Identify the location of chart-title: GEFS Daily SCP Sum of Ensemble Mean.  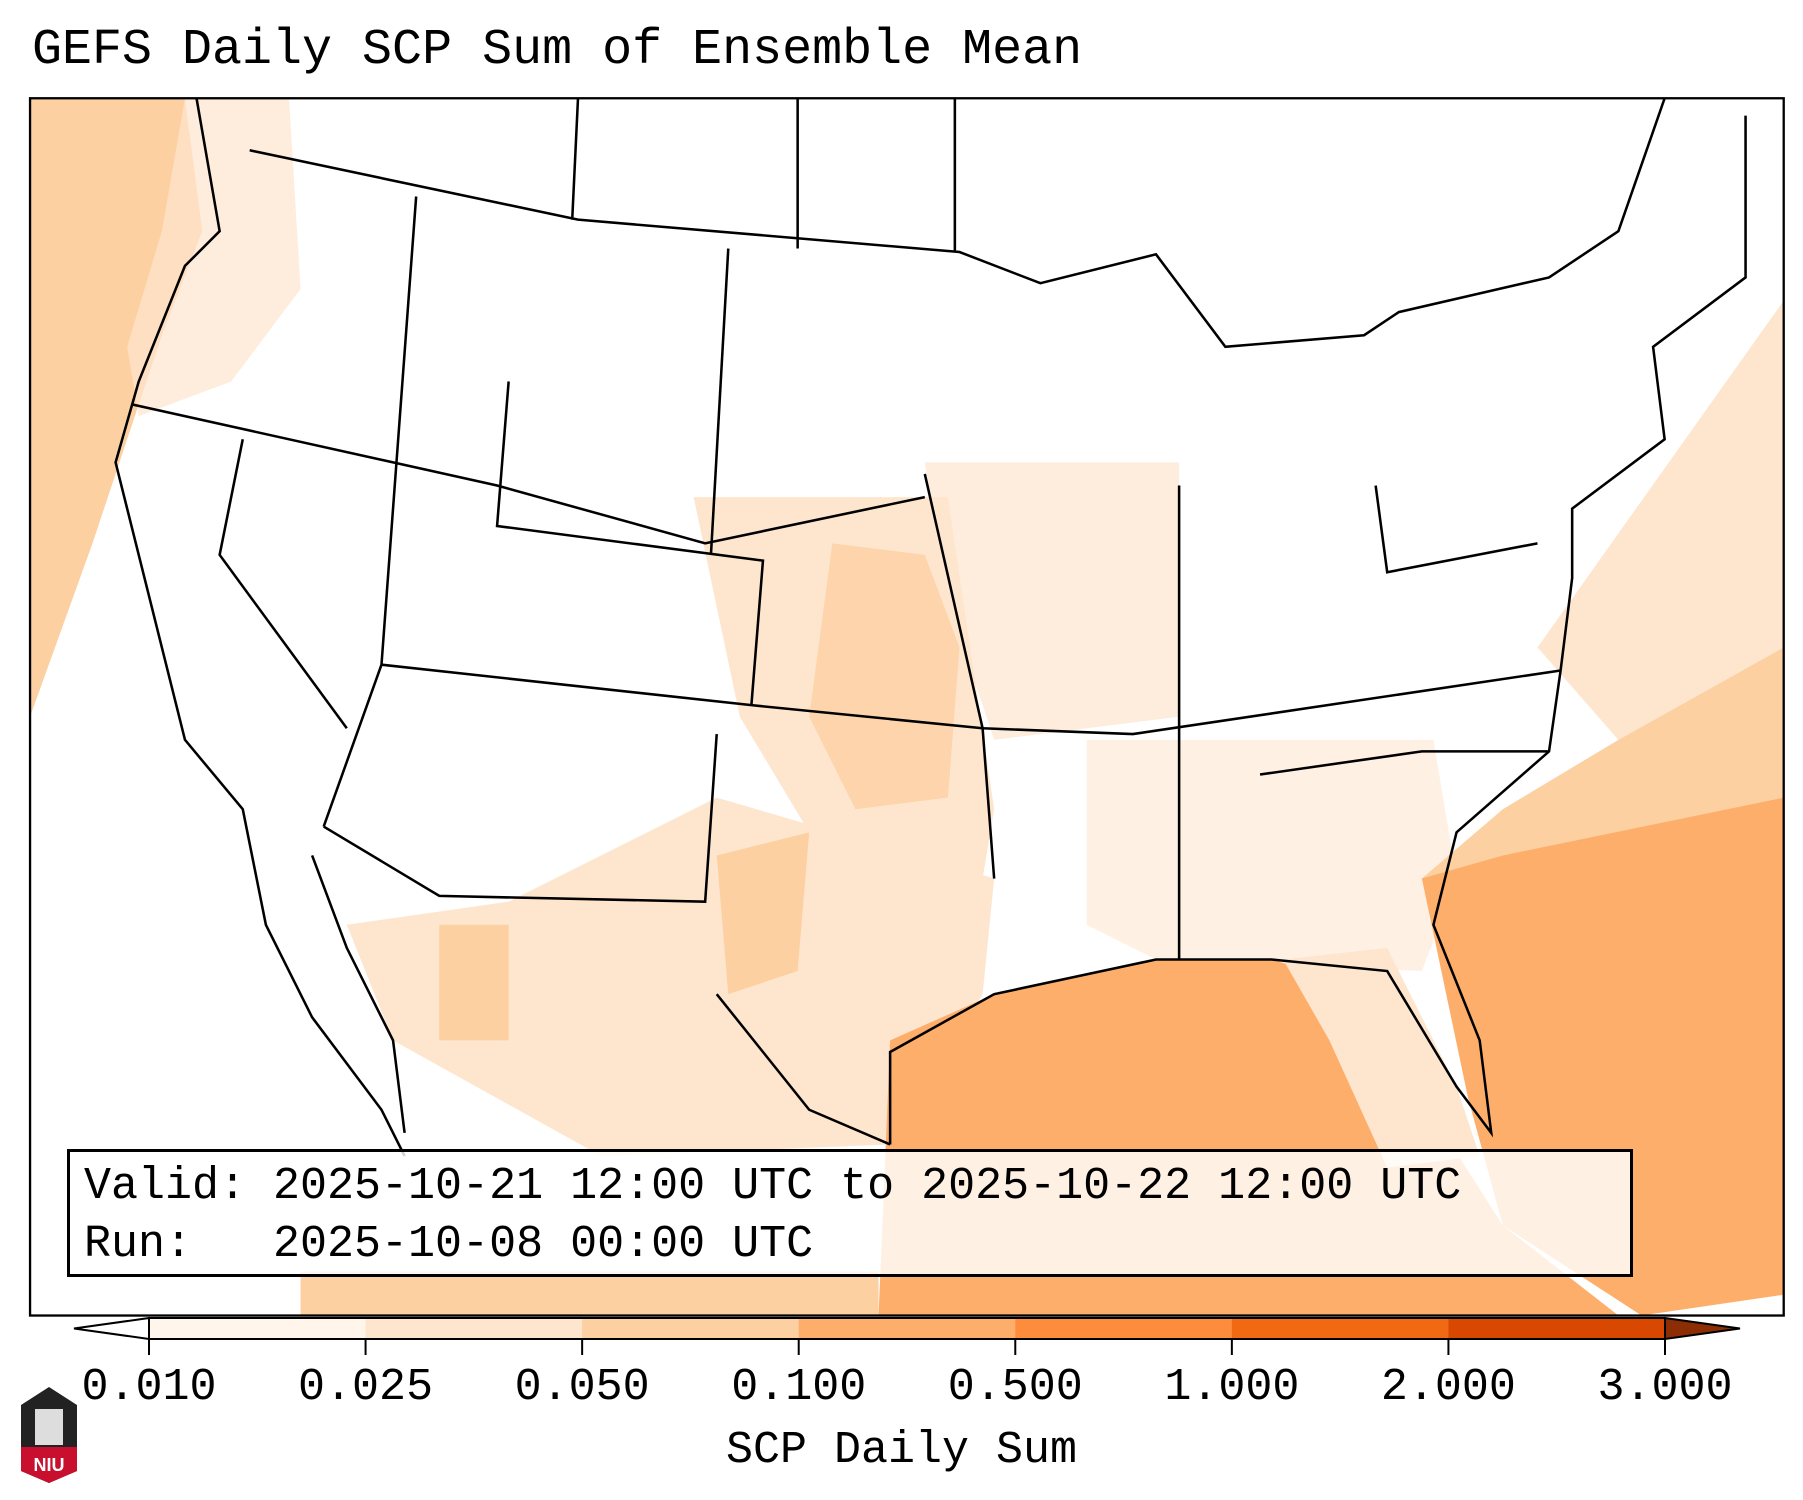
(557, 50).